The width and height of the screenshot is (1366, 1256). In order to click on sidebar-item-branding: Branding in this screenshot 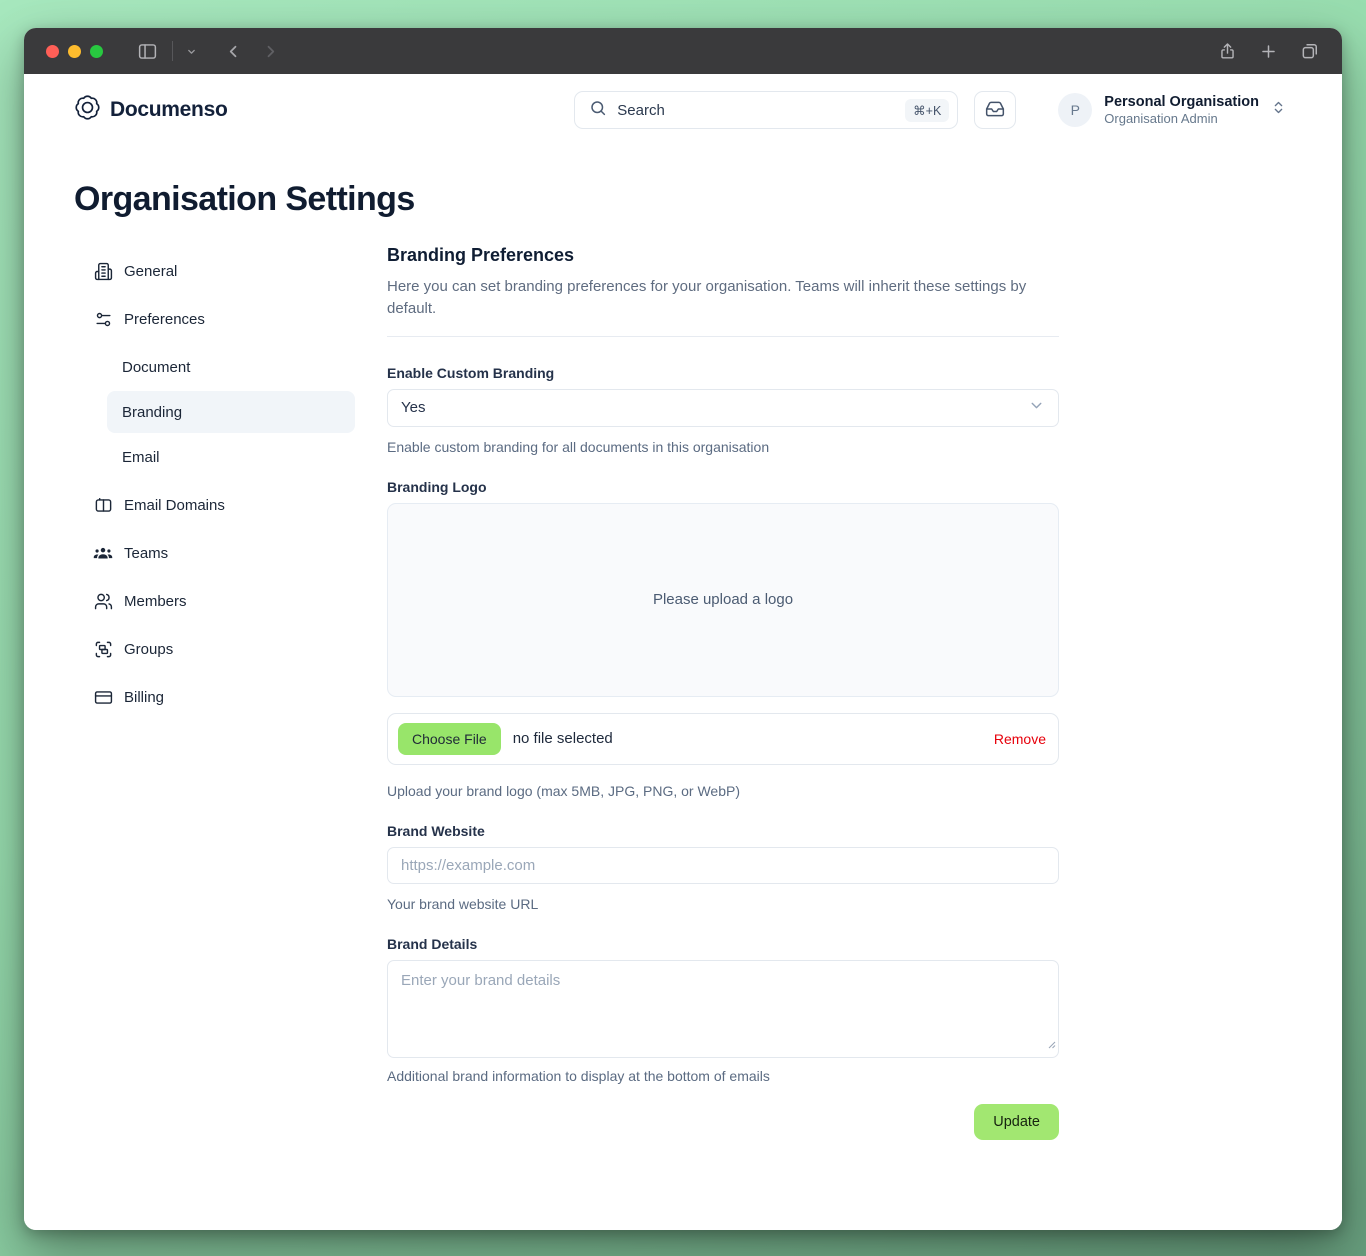, I will do `click(231, 412)`.